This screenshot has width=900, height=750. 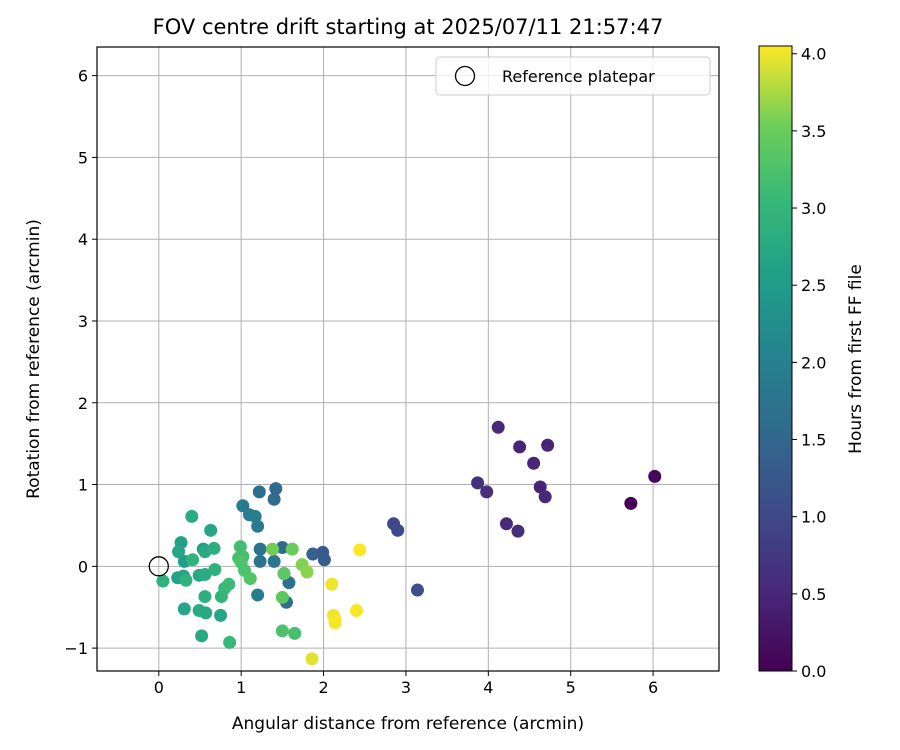 What do you see at coordinates (408, 724) in the screenshot?
I see `x-axis-label: Angular distance from reference (arcmin)` at bounding box center [408, 724].